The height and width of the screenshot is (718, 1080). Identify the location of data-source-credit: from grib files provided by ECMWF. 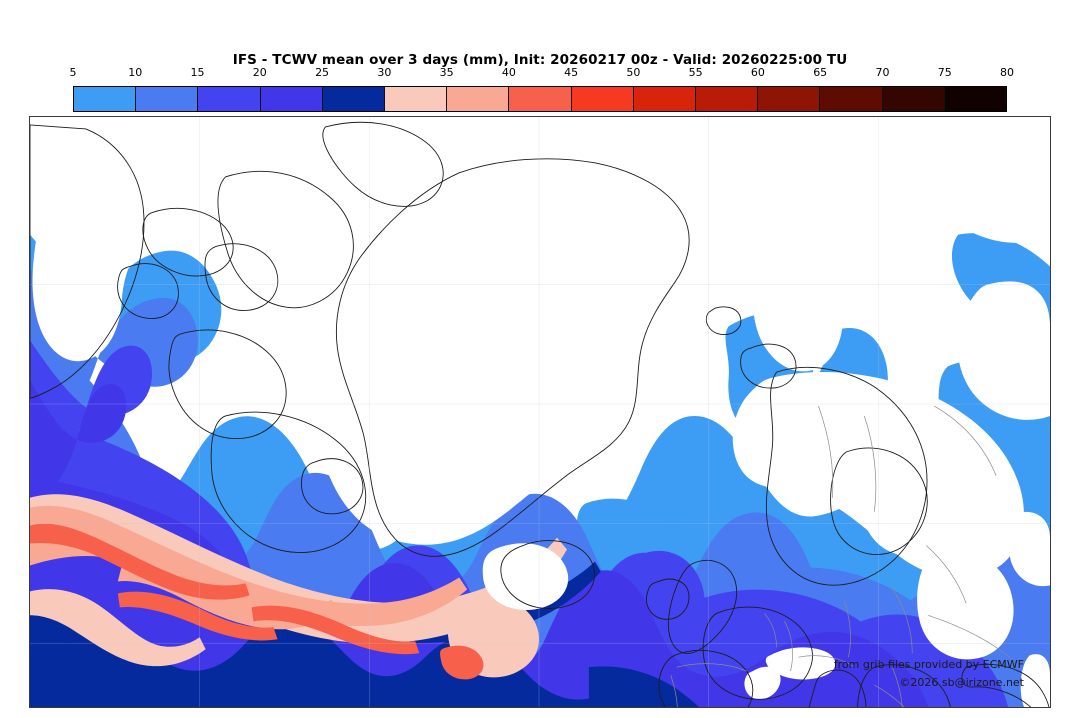
(928, 664).